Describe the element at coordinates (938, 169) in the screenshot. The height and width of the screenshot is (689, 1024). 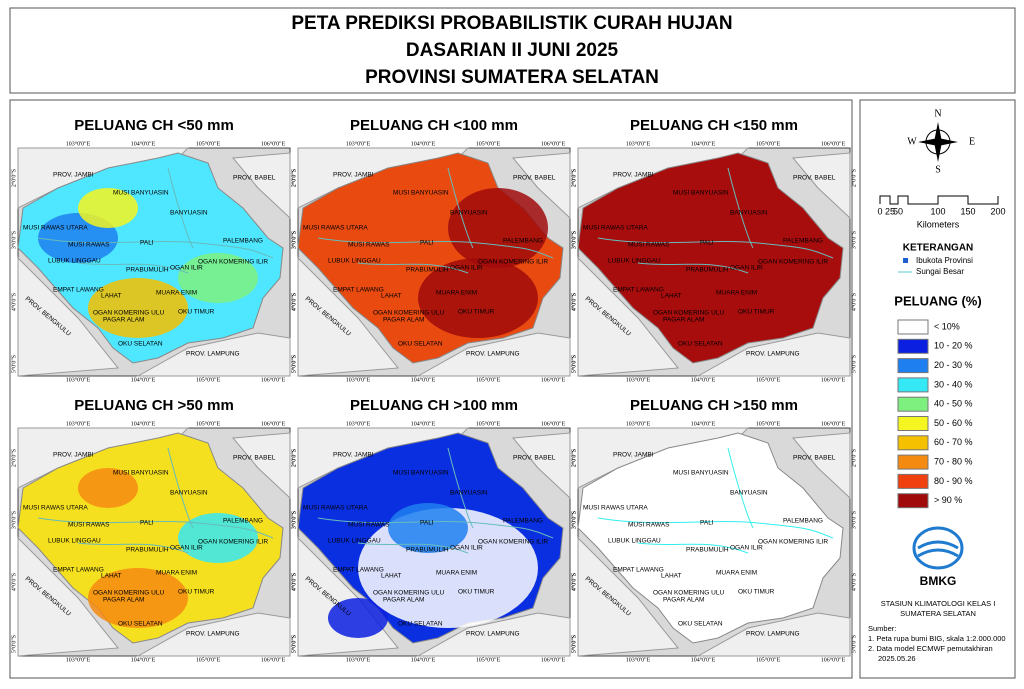
I see `compass-letter: S` at that location.